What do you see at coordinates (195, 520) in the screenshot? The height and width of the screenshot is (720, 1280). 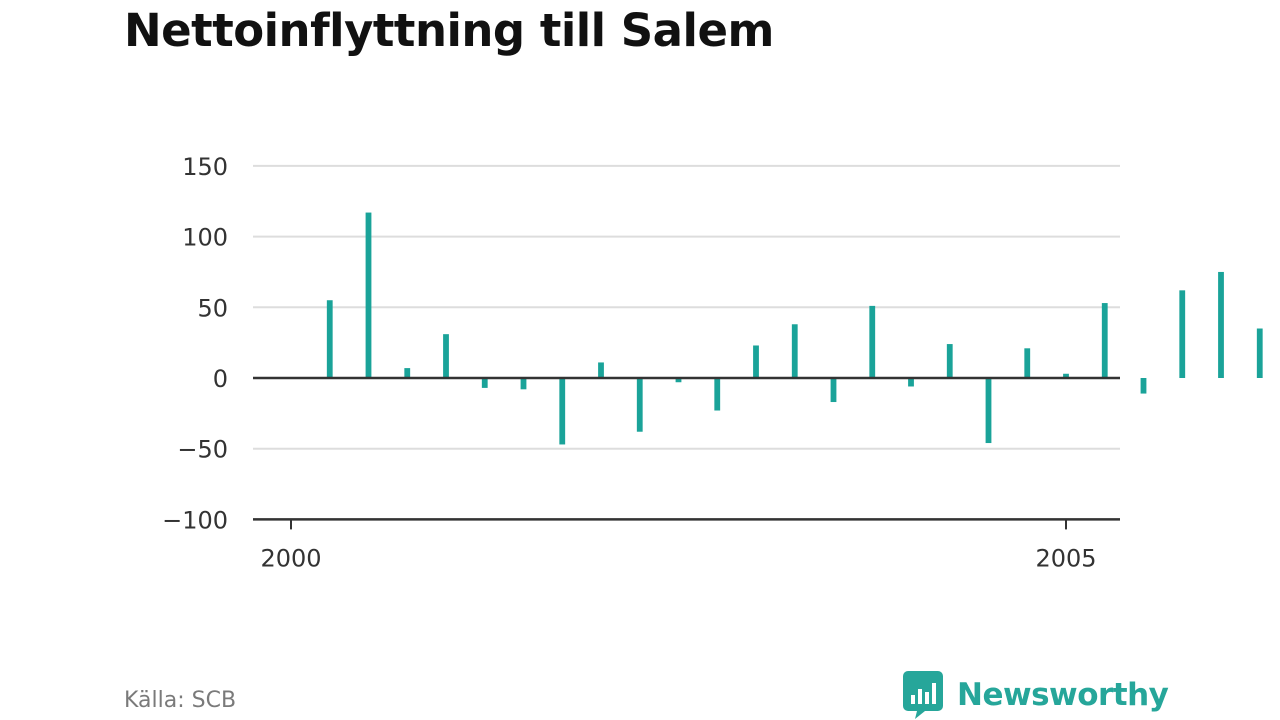 I see `y-tick-label: −100` at bounding box center [195, 520].